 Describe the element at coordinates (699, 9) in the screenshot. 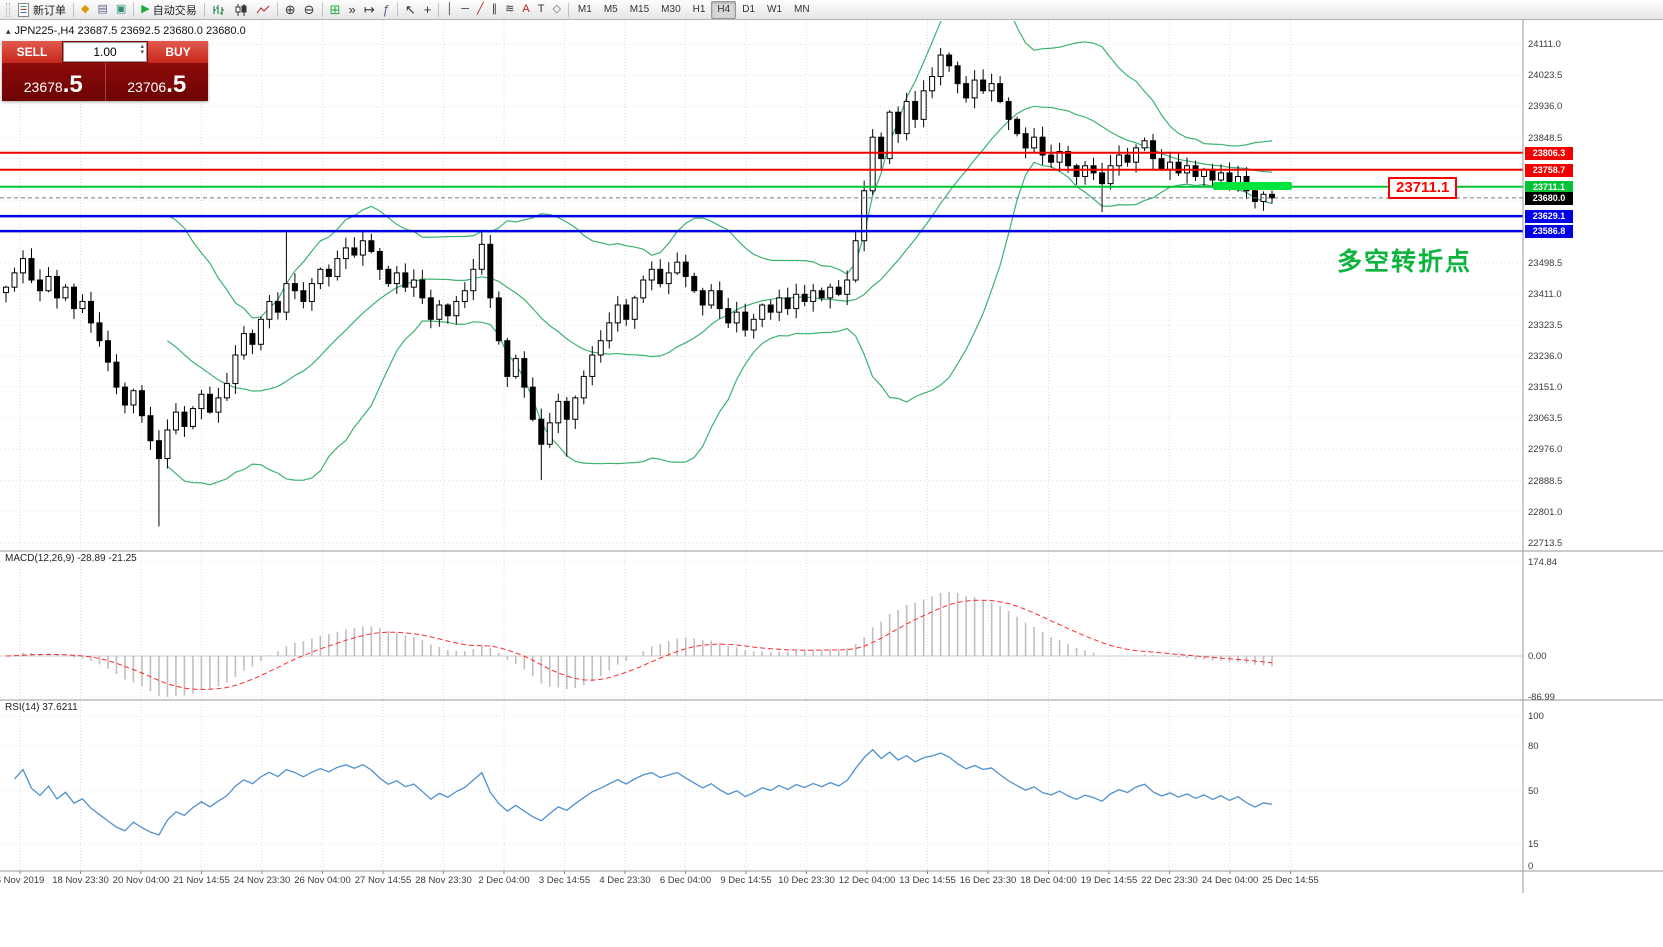

I see `timeframe-button-h1: H1` at that location.